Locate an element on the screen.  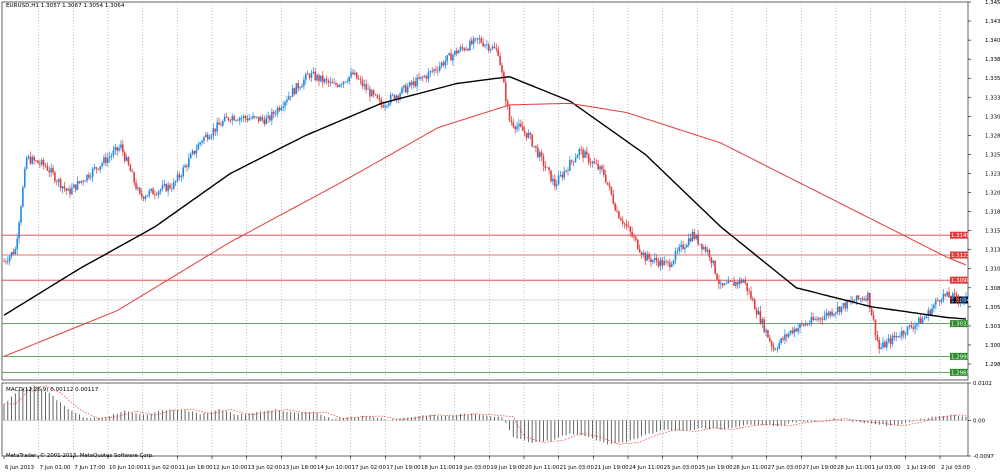
macd-signal-line is located at coordinates (485, 415).